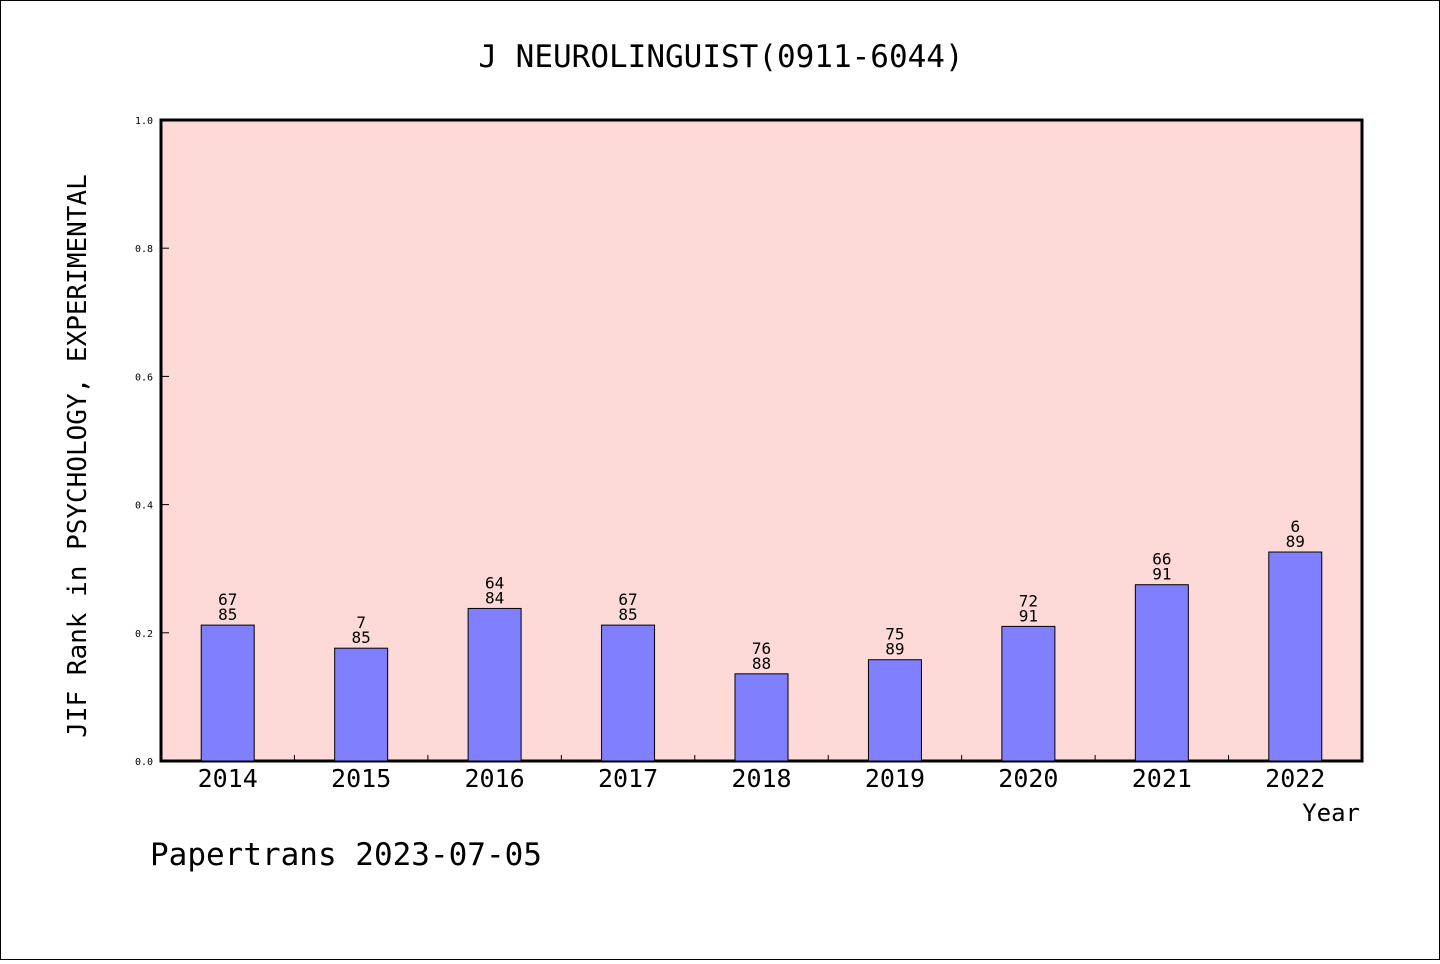 This screenshot has height=964, width=1440. Describe the element at coordinates (1028, 600) in the screenshot. I see `data-label-rank: 72` at that location.